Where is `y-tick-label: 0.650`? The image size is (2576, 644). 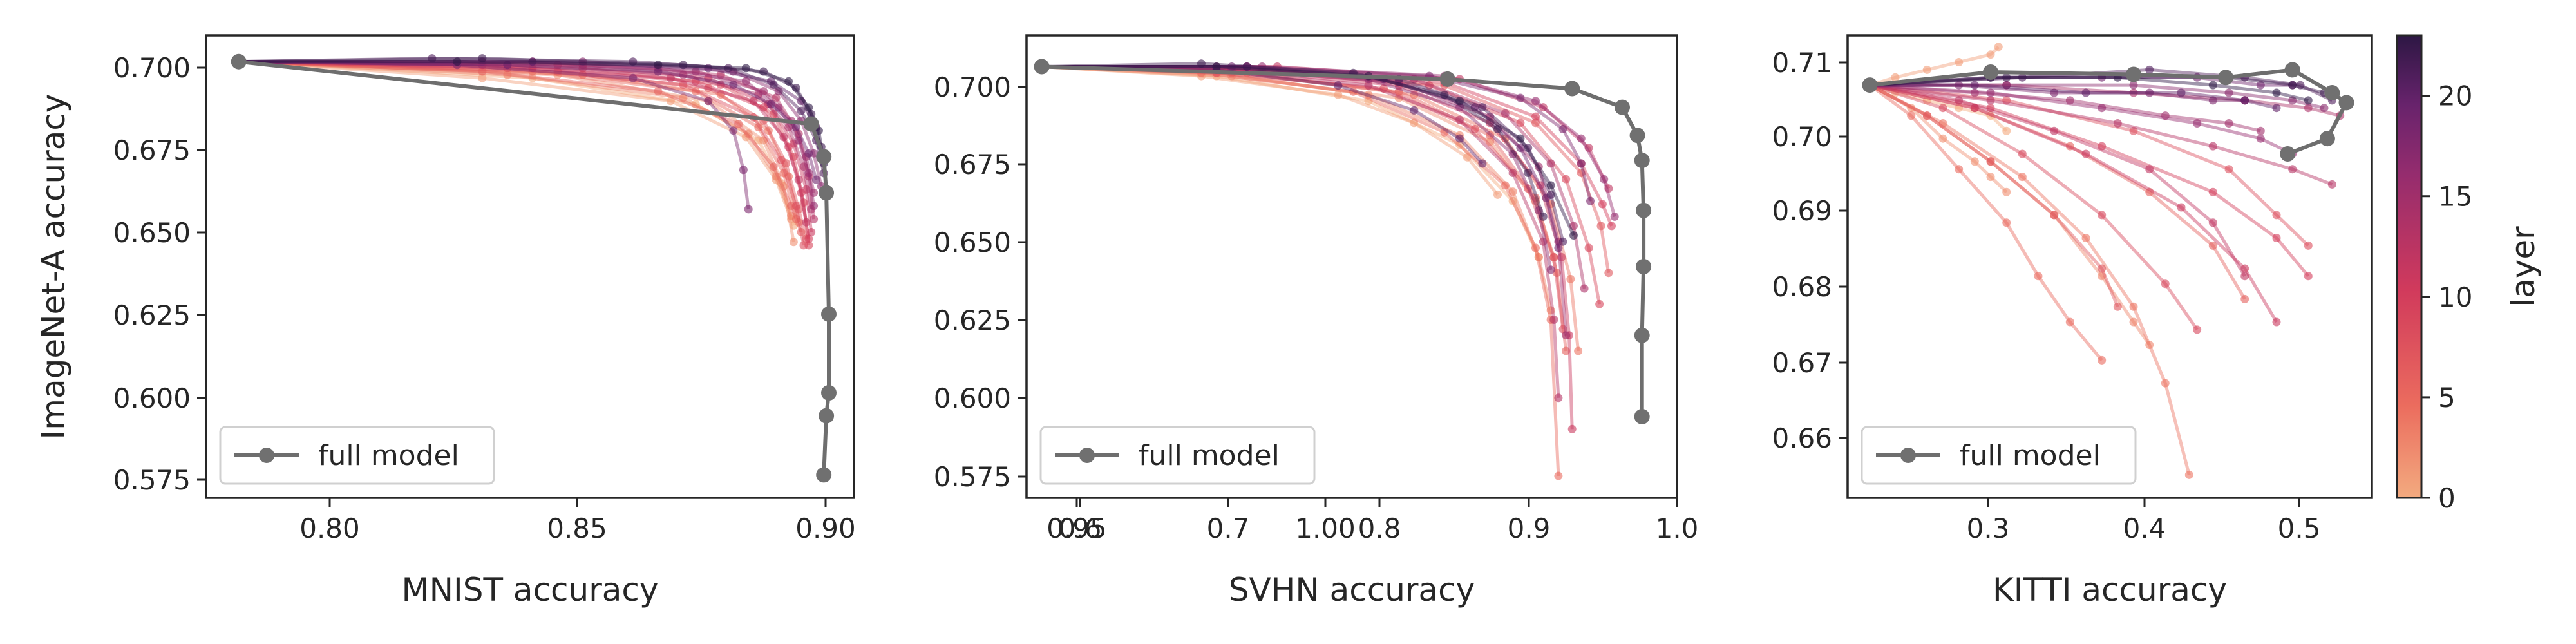 y-tick-label: 0.650 is located at coordinates (152, 233).